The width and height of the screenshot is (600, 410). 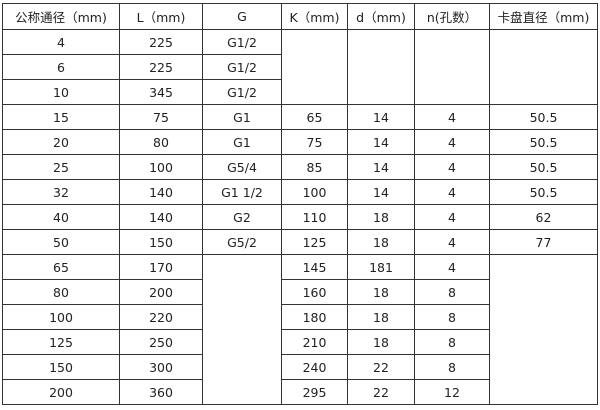 I want to click on cell-k: 110, so click(x=314, y=217).